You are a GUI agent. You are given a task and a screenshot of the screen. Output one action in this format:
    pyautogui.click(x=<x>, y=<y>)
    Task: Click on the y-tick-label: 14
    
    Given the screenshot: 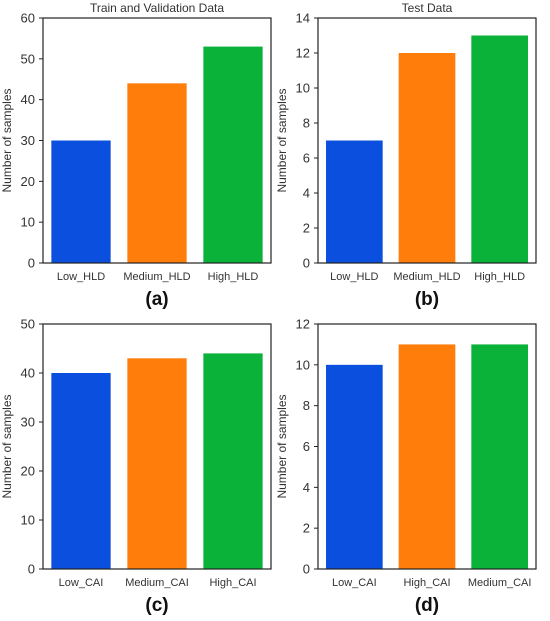 What is the action you would take?
    pyautogui.click(x=303, y=18)
    